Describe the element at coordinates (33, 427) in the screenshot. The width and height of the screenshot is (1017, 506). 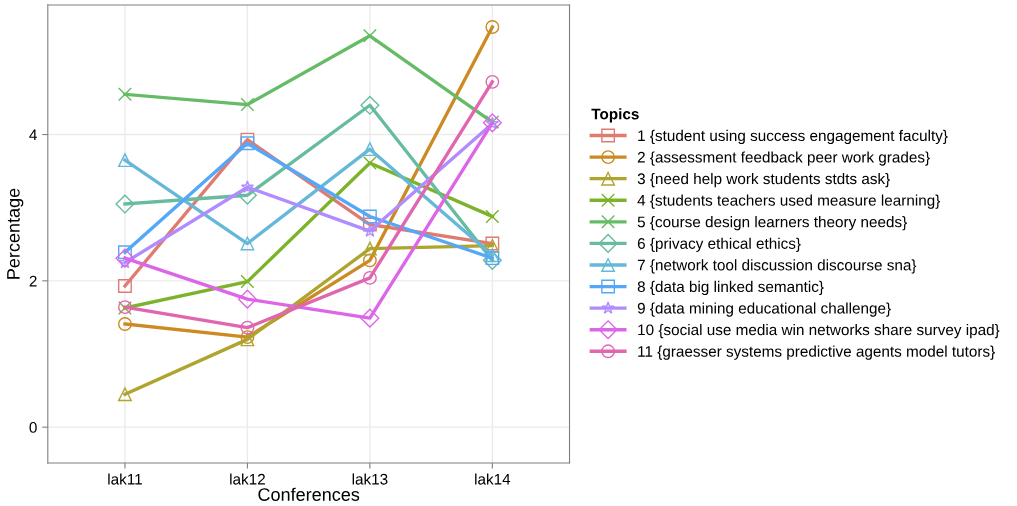
I see `y-tick-label: 0` at that location.